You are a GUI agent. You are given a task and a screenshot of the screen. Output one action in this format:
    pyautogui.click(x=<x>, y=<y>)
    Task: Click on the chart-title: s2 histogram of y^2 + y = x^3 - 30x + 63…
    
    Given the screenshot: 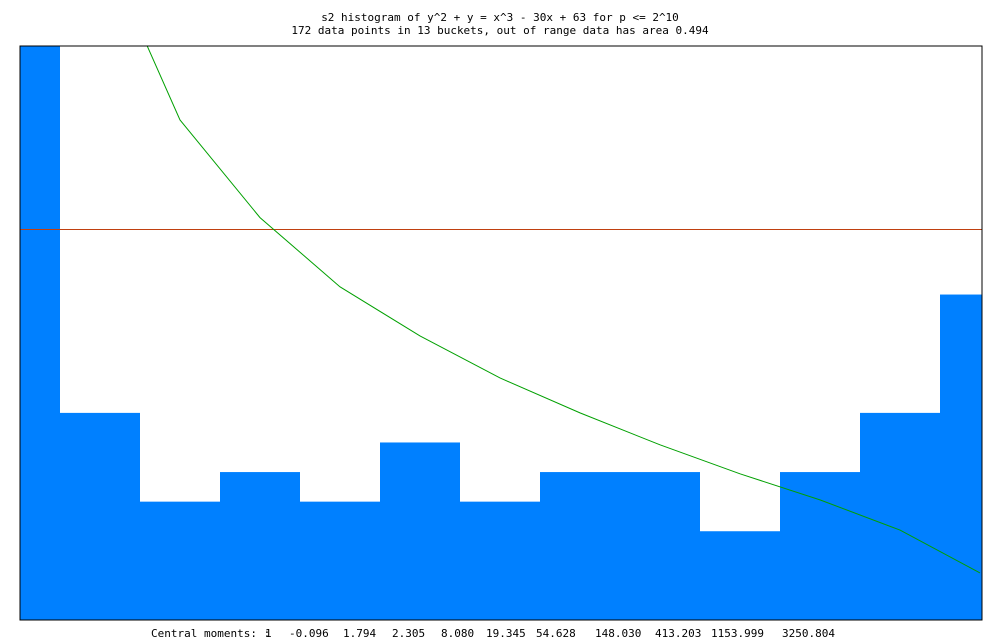 What is the action you would take?
    pyautogui.click(x=500, y=17)
    